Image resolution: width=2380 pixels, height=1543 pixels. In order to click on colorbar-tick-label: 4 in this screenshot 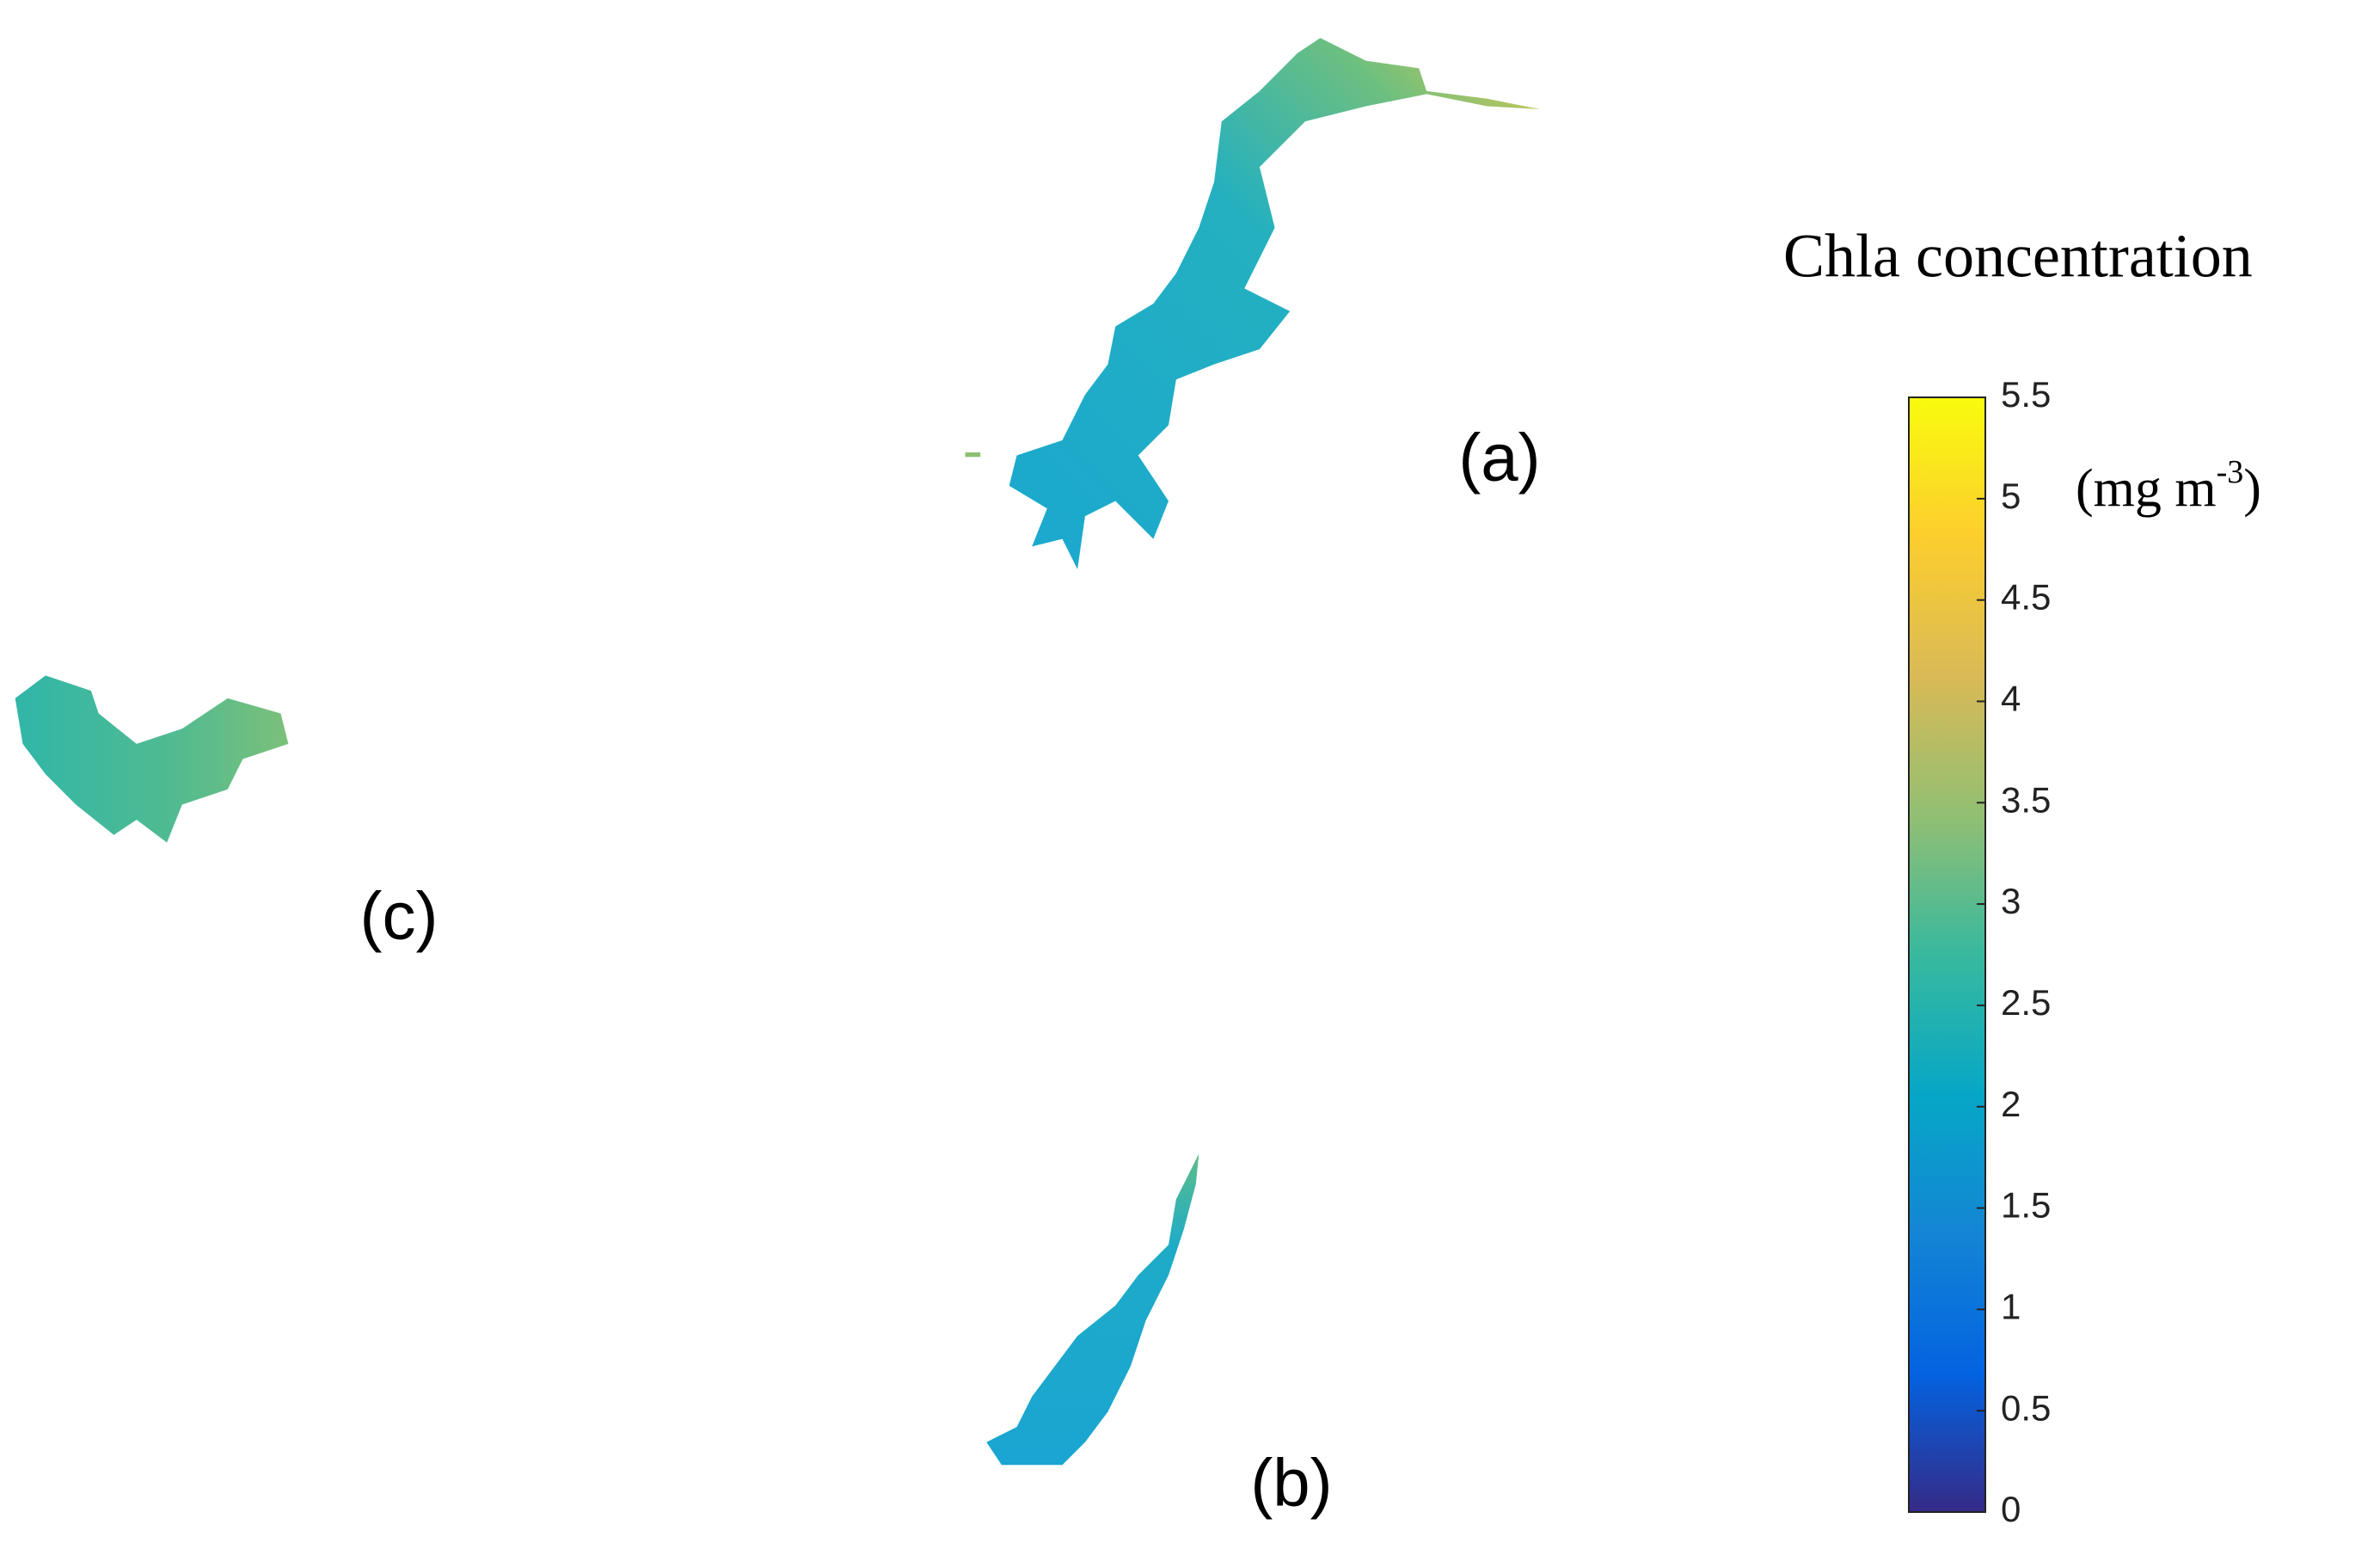, I will do `click(2011, 699)`.